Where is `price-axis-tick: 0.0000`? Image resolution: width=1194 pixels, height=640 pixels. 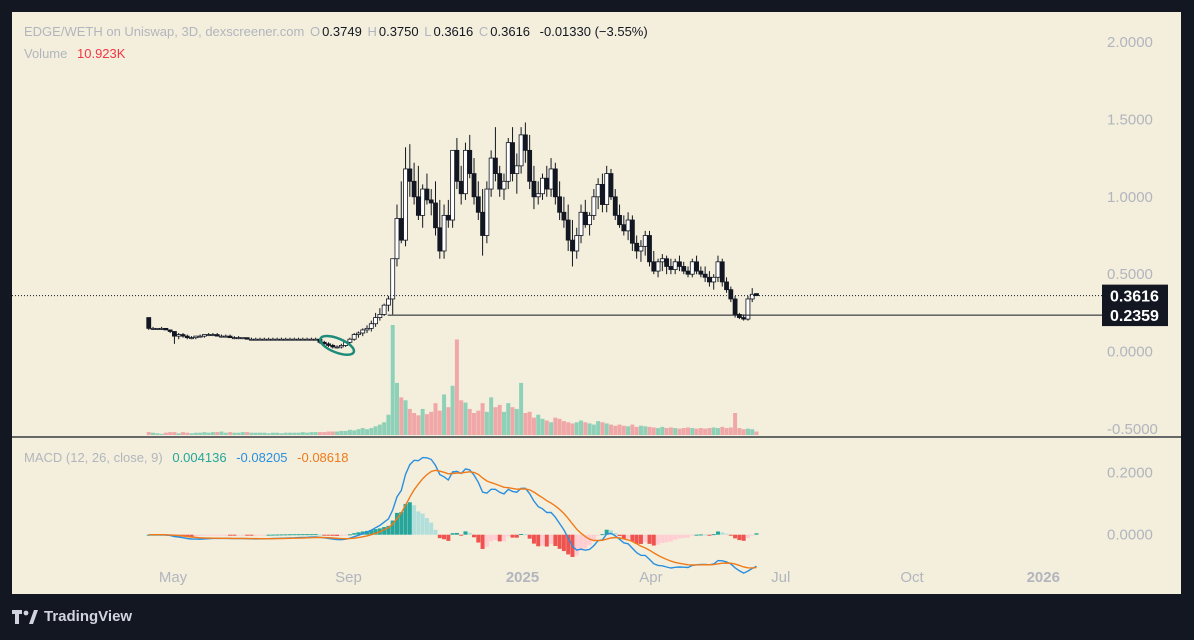 price-axis-tick: 0.0000 is located at coordinates (1130, 352).